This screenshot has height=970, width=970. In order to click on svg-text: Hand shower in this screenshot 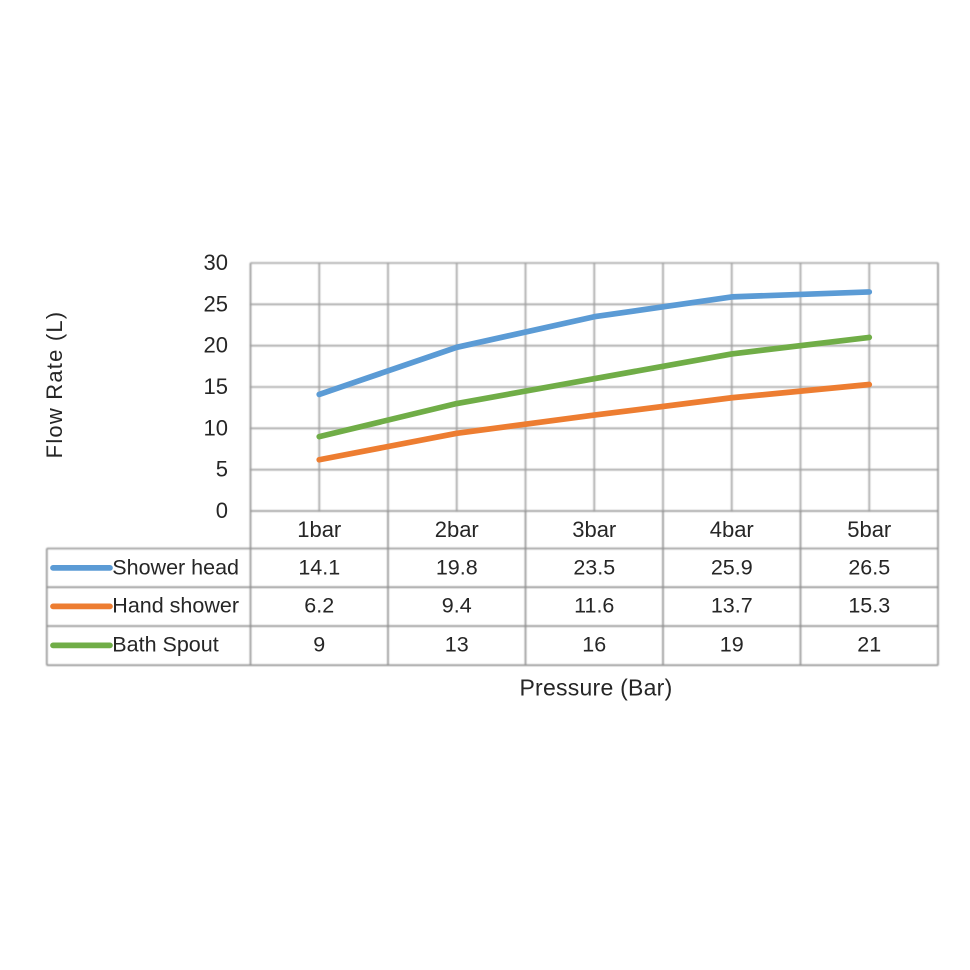, I will do `click(175, 606)`.